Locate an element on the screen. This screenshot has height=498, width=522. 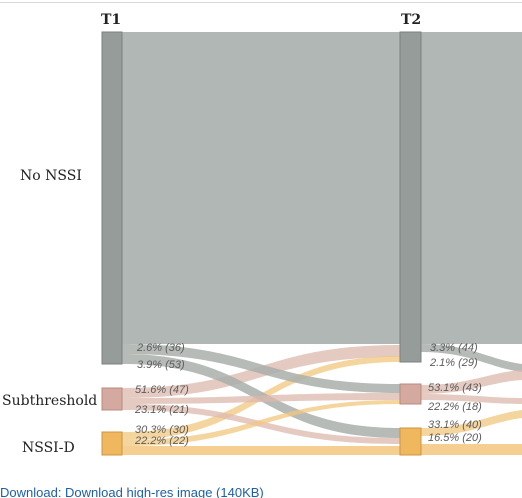
flow-t2-nssi-d-out is located at coordinates (471, 423).